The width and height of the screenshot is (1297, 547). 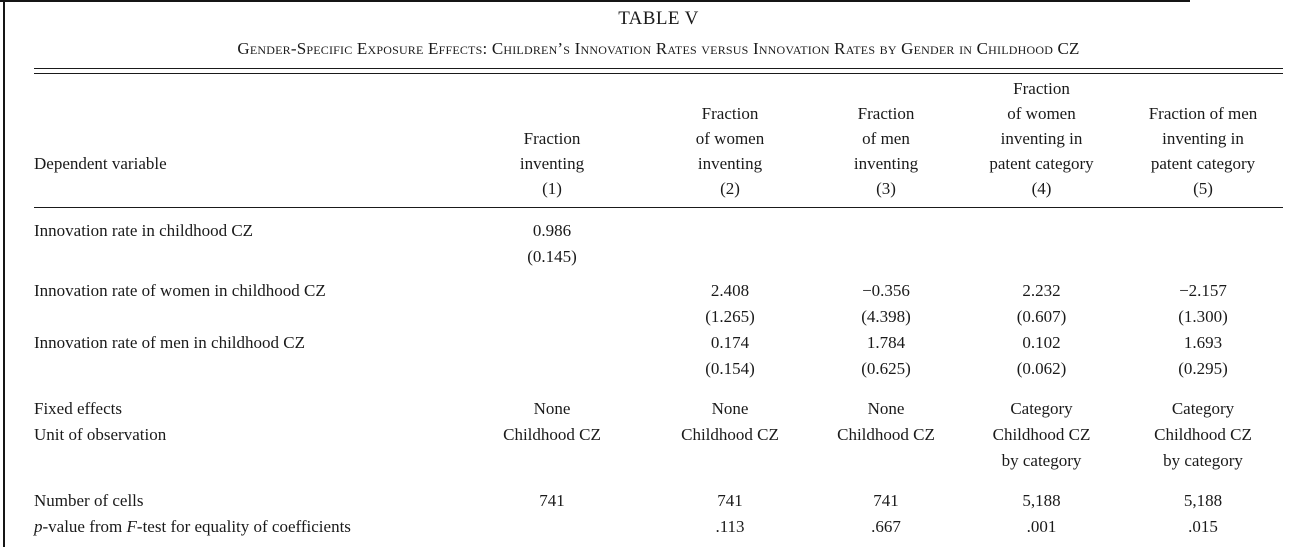 What do you see at coordinates (1203, 368) in the screenshot?
I see `std-error-cell: (0.295)` at bounding box center [1203, 368].